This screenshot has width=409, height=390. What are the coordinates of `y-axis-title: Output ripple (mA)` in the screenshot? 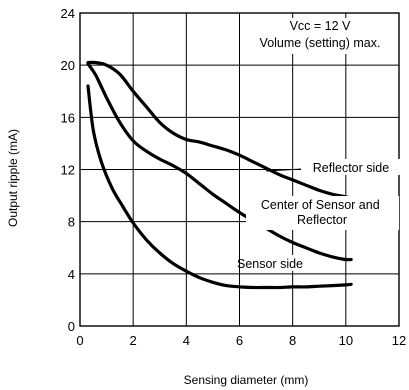 It's located at (13, 178).